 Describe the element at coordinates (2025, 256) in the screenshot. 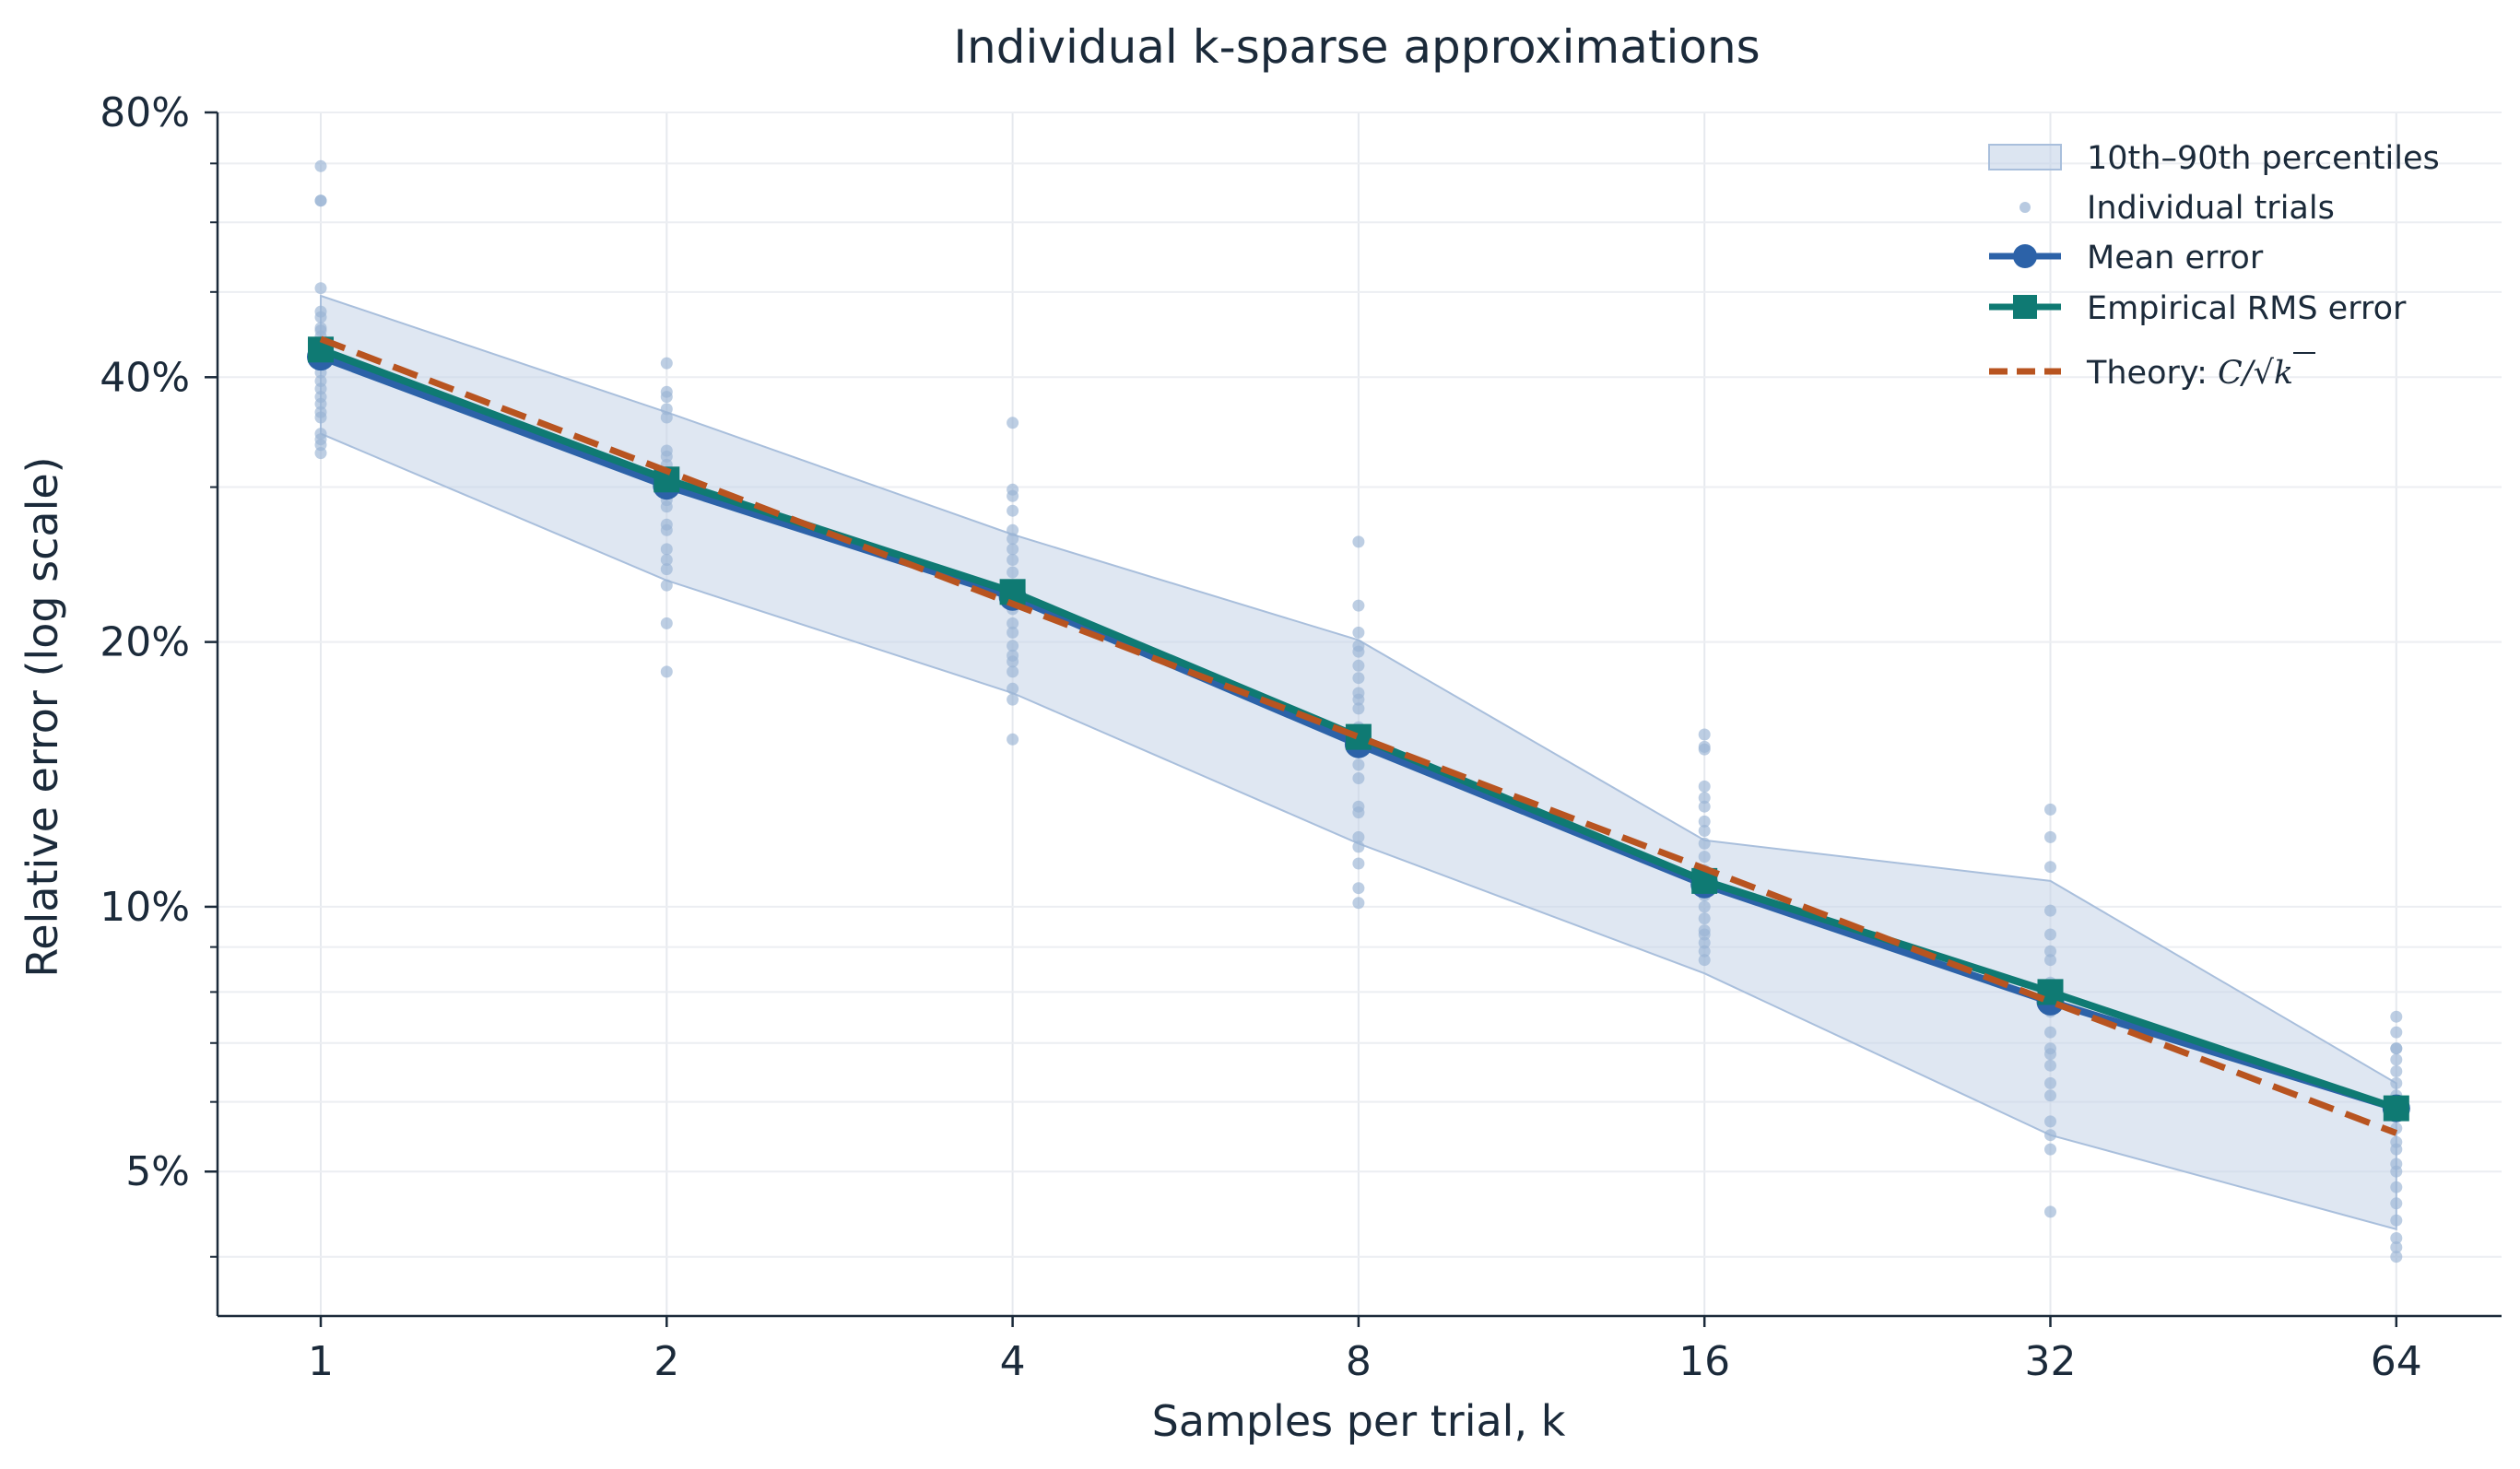

I see `legend-mean-marker` at that location.